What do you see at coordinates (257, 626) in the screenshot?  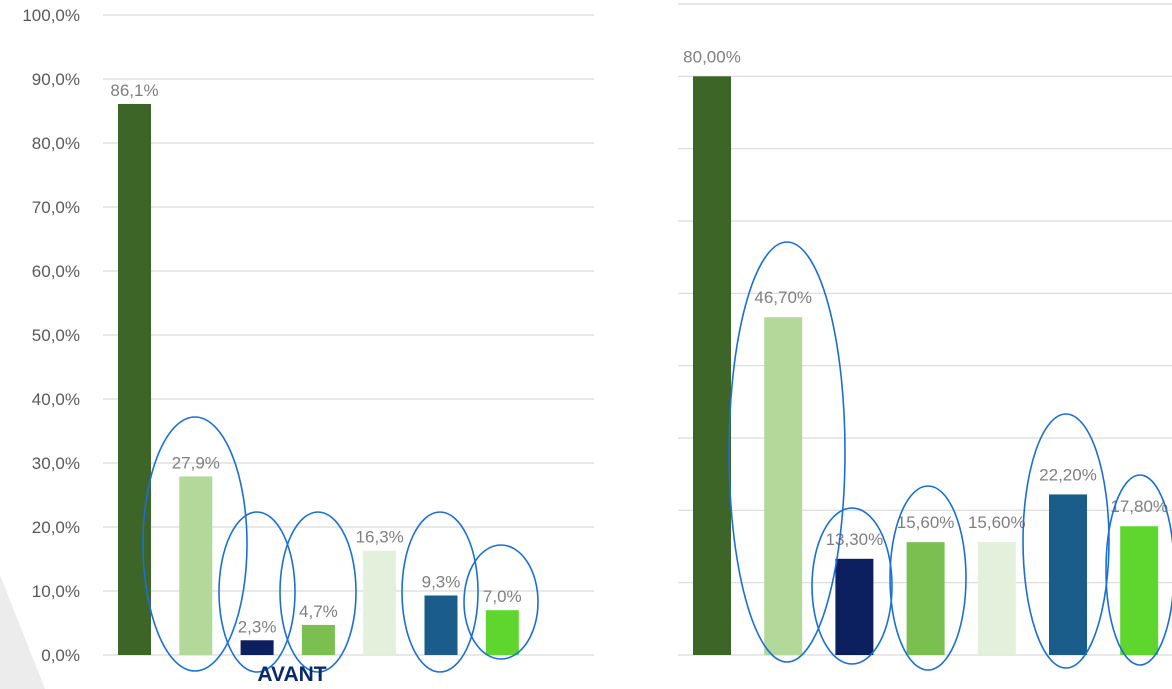 I see `data-label: 2,3%` at bounding box center [257, 626].